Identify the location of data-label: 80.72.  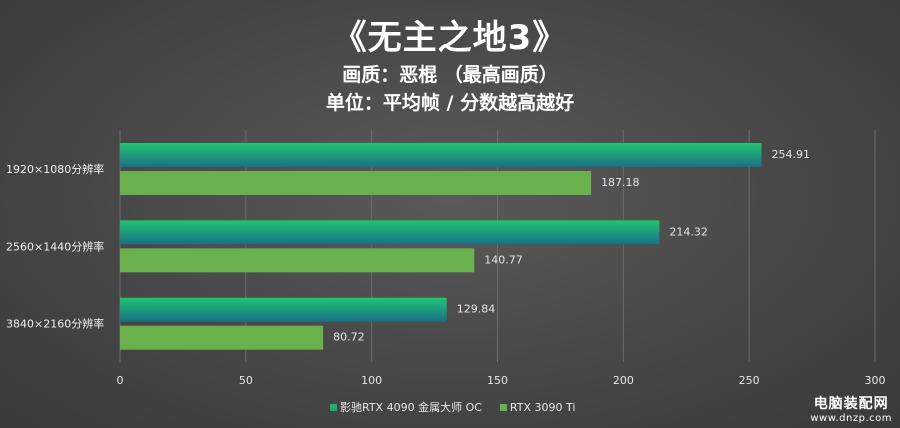
(349, 337).